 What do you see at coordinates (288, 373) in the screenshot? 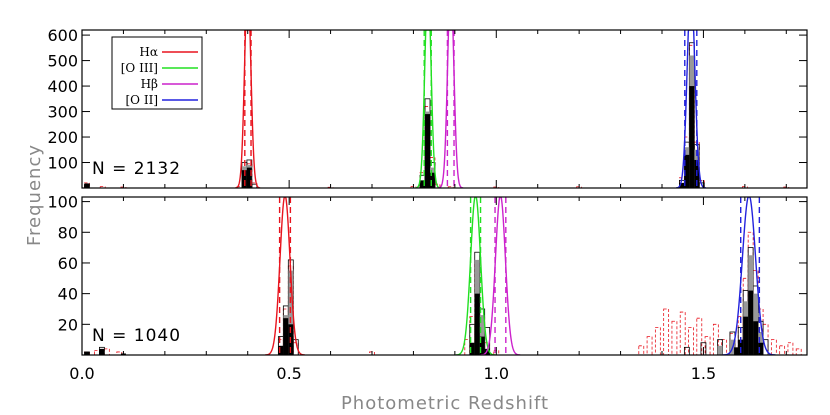
I see `x-tick-label-1: 0.5` at bounding box center [288, 373].